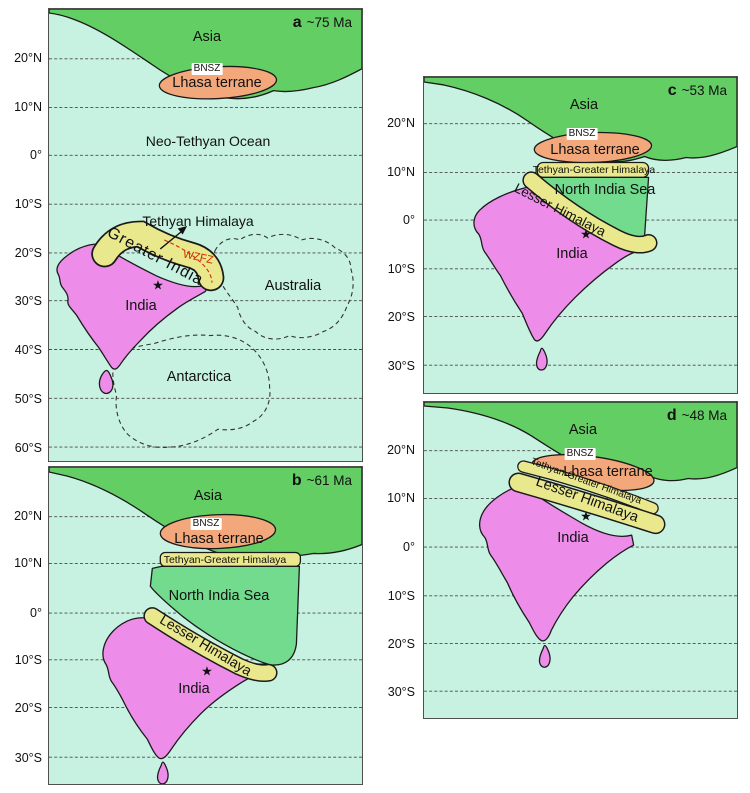 This screenshot has height=793, width=750. What do you see at coordinates (297, 22) in the screenshot?
I see `panel-letter: a` at bounding box center [297, 22].